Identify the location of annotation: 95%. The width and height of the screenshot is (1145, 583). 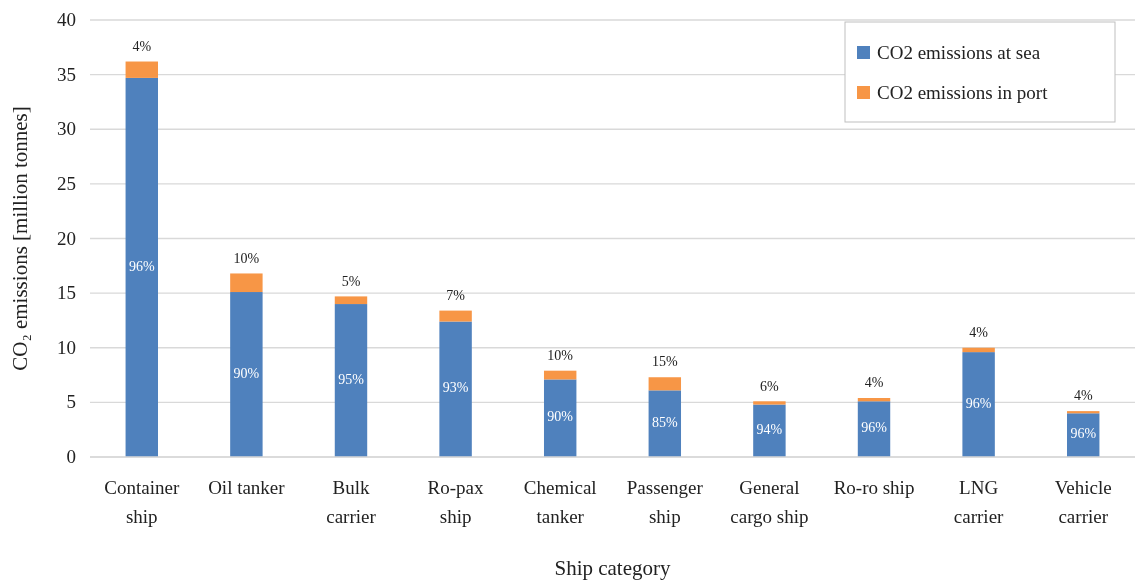
(351, 379).